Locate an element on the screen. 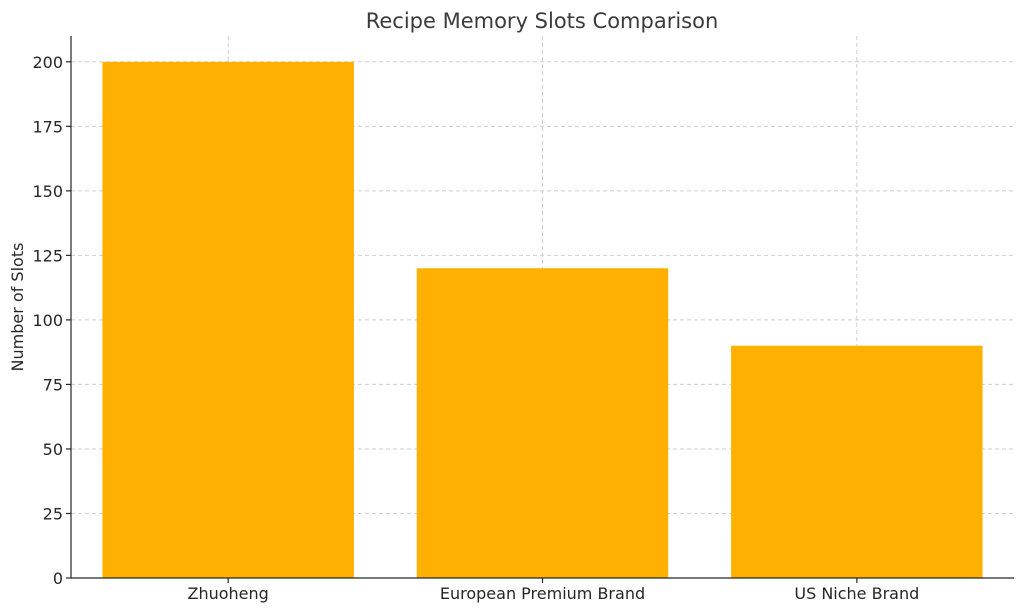 This screenshot has height=611, width=1024. x-tick-label: US Niche Brand is located at coordinates (856, 593).